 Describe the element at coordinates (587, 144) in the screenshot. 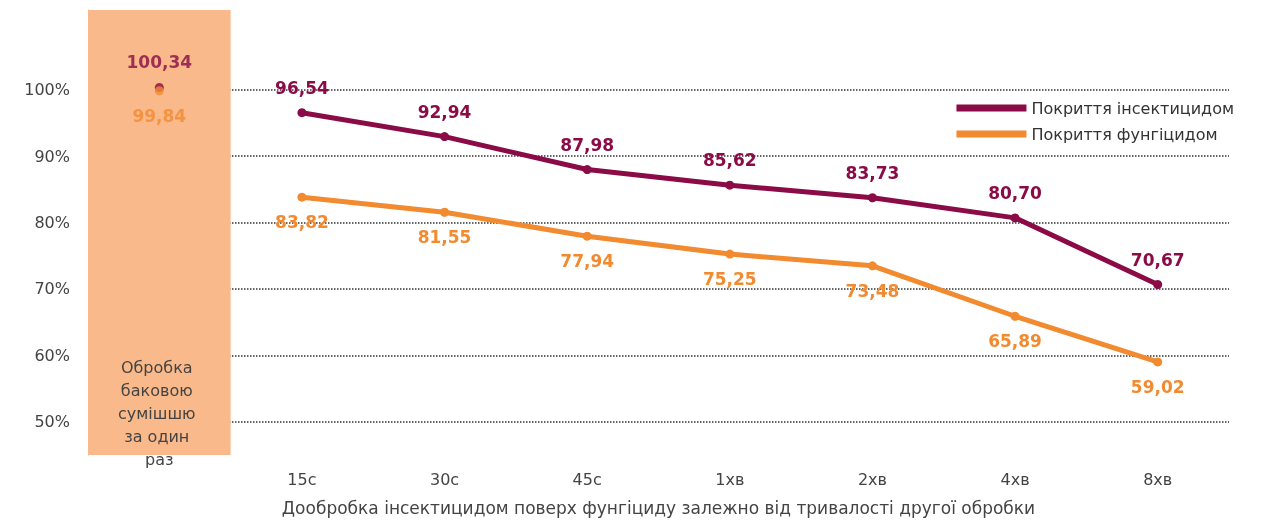

I see `data-label: 87,98` at that location.